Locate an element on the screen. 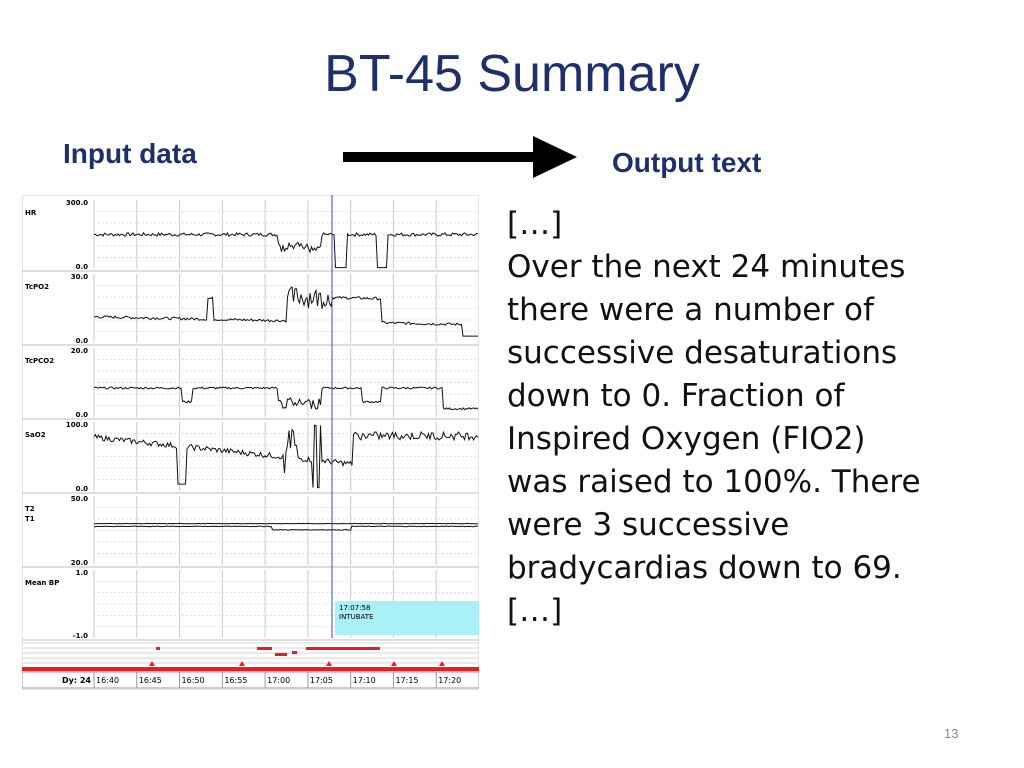  time-tick-label: 17:20 is located at coordinates (449, 680).